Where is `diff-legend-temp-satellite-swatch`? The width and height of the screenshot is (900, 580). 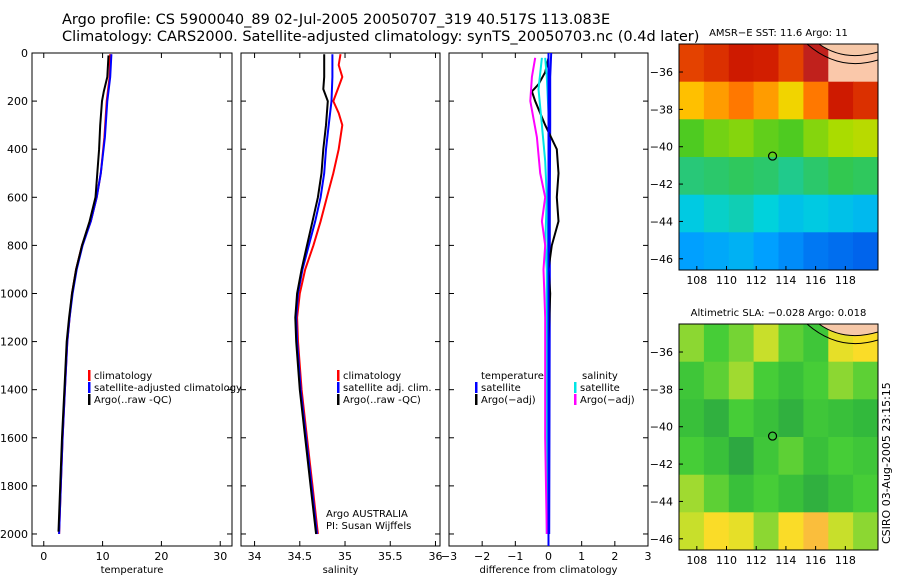
diff-legend-temp-satellite-swatch is located at coordinates (476, 387).